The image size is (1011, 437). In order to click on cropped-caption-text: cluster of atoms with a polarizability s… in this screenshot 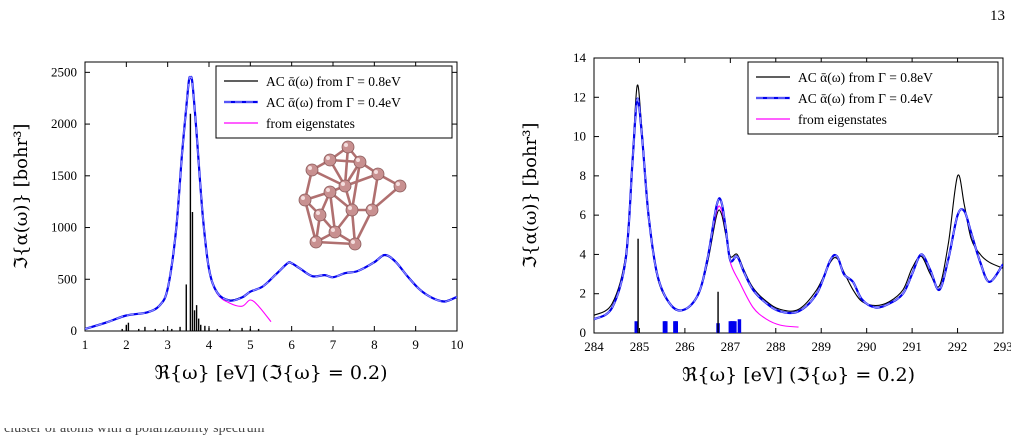, I will do `click(134, 432)`.